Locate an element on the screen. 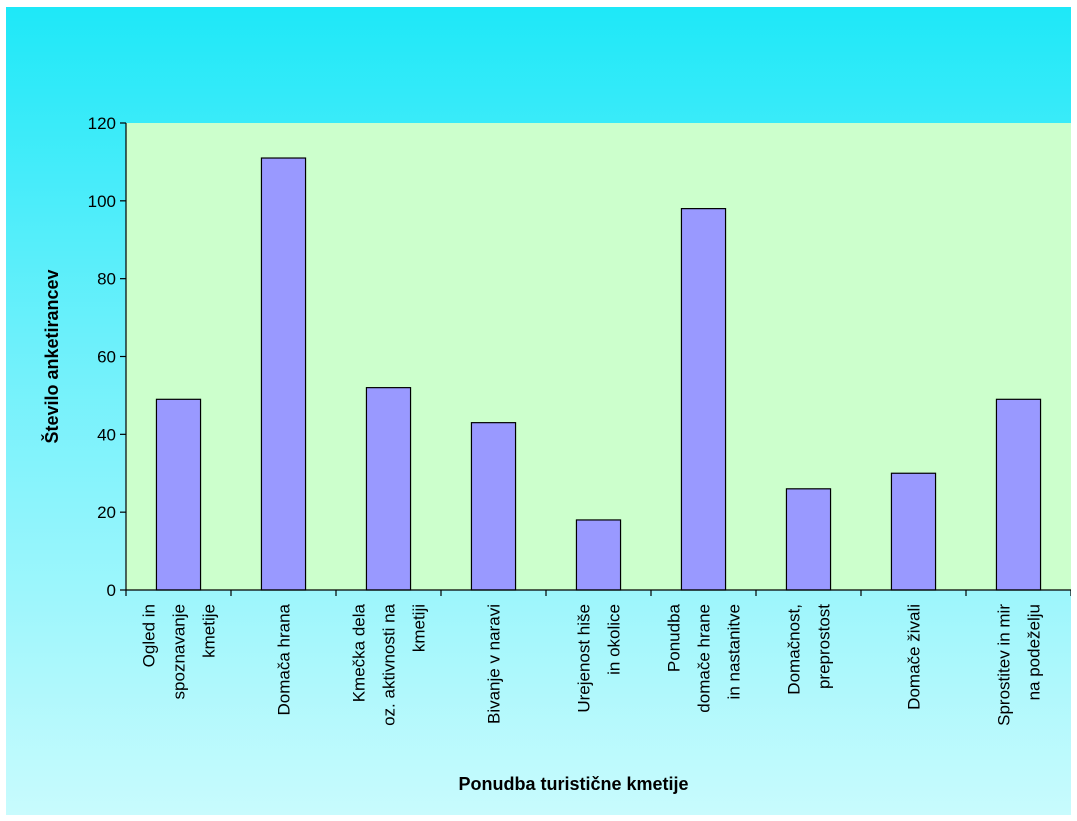 Image resolution: width=1077 pixels, height=821 pixels. y-tick-label: 0 is located at coordinates (111, 590).